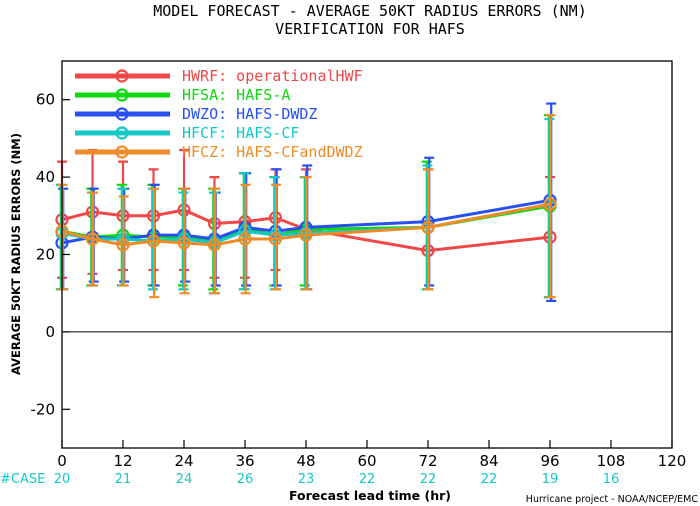 The height and width of the screenshot is (506, 700). What do you see at coordinates (427, 461) in the screenshot?
I see `x-tick-label: 72` at bounding box center [427, 461].